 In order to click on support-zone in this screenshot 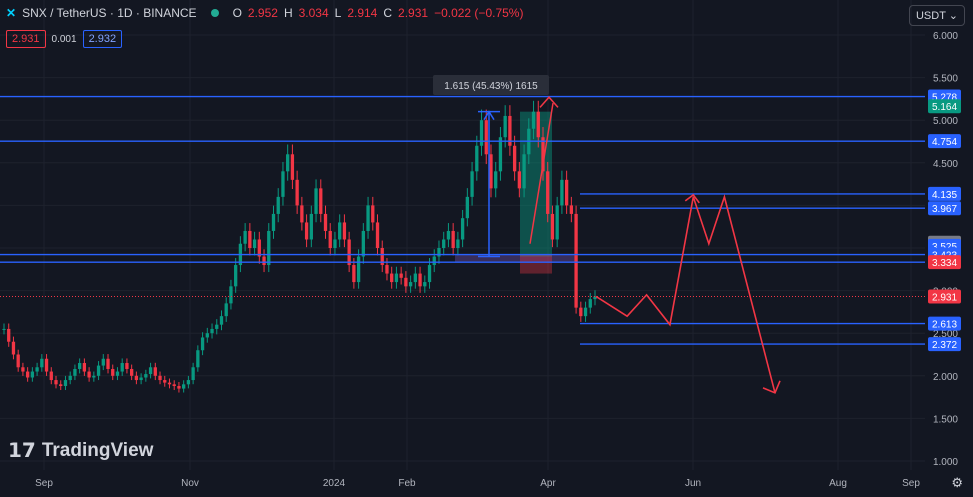, I will do `click(515, 258)`.